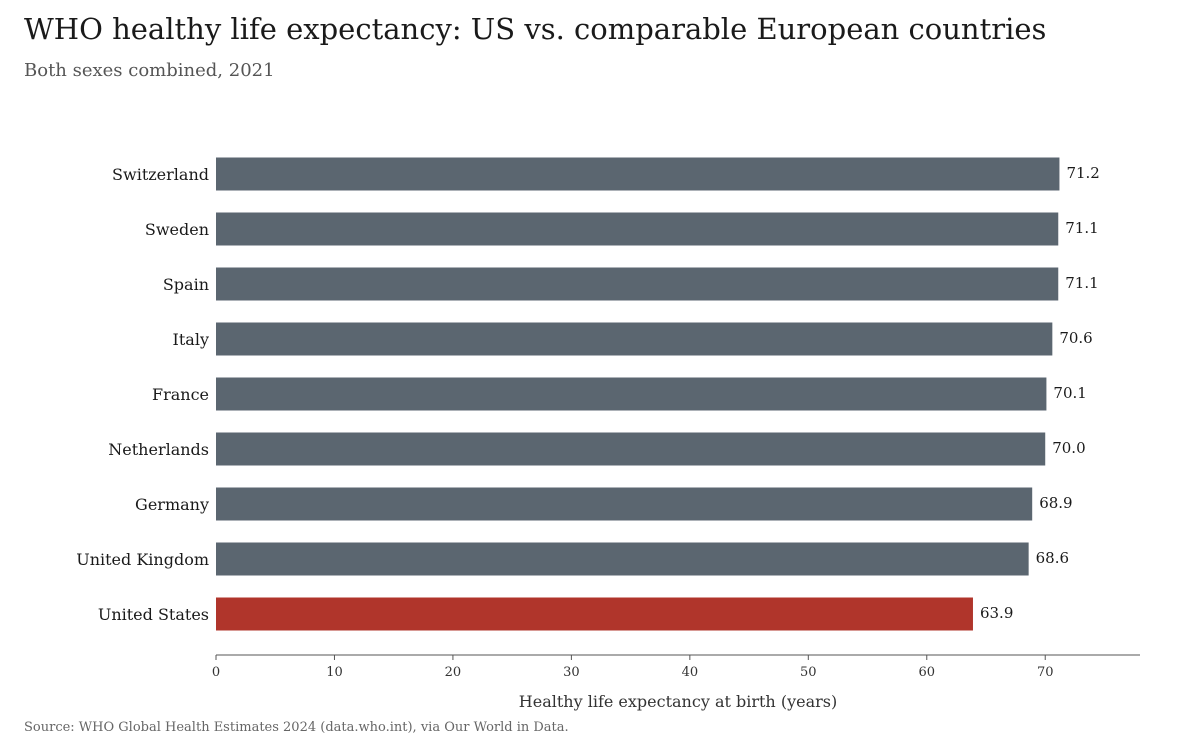 Image resolution: width=1200 pixels, height=744 pixels. I want to click on category-label: Netherlands, so click(158, 449).